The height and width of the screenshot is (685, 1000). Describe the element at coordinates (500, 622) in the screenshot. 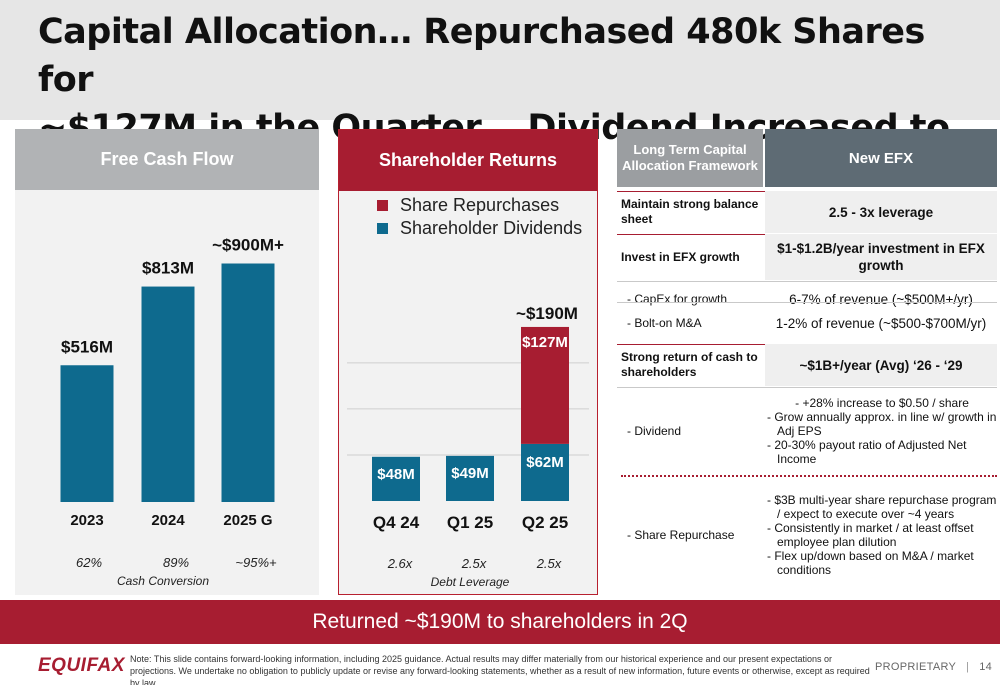

I see `summary-banner: Returned ~$190M to shareholders in 2Q` at that location.